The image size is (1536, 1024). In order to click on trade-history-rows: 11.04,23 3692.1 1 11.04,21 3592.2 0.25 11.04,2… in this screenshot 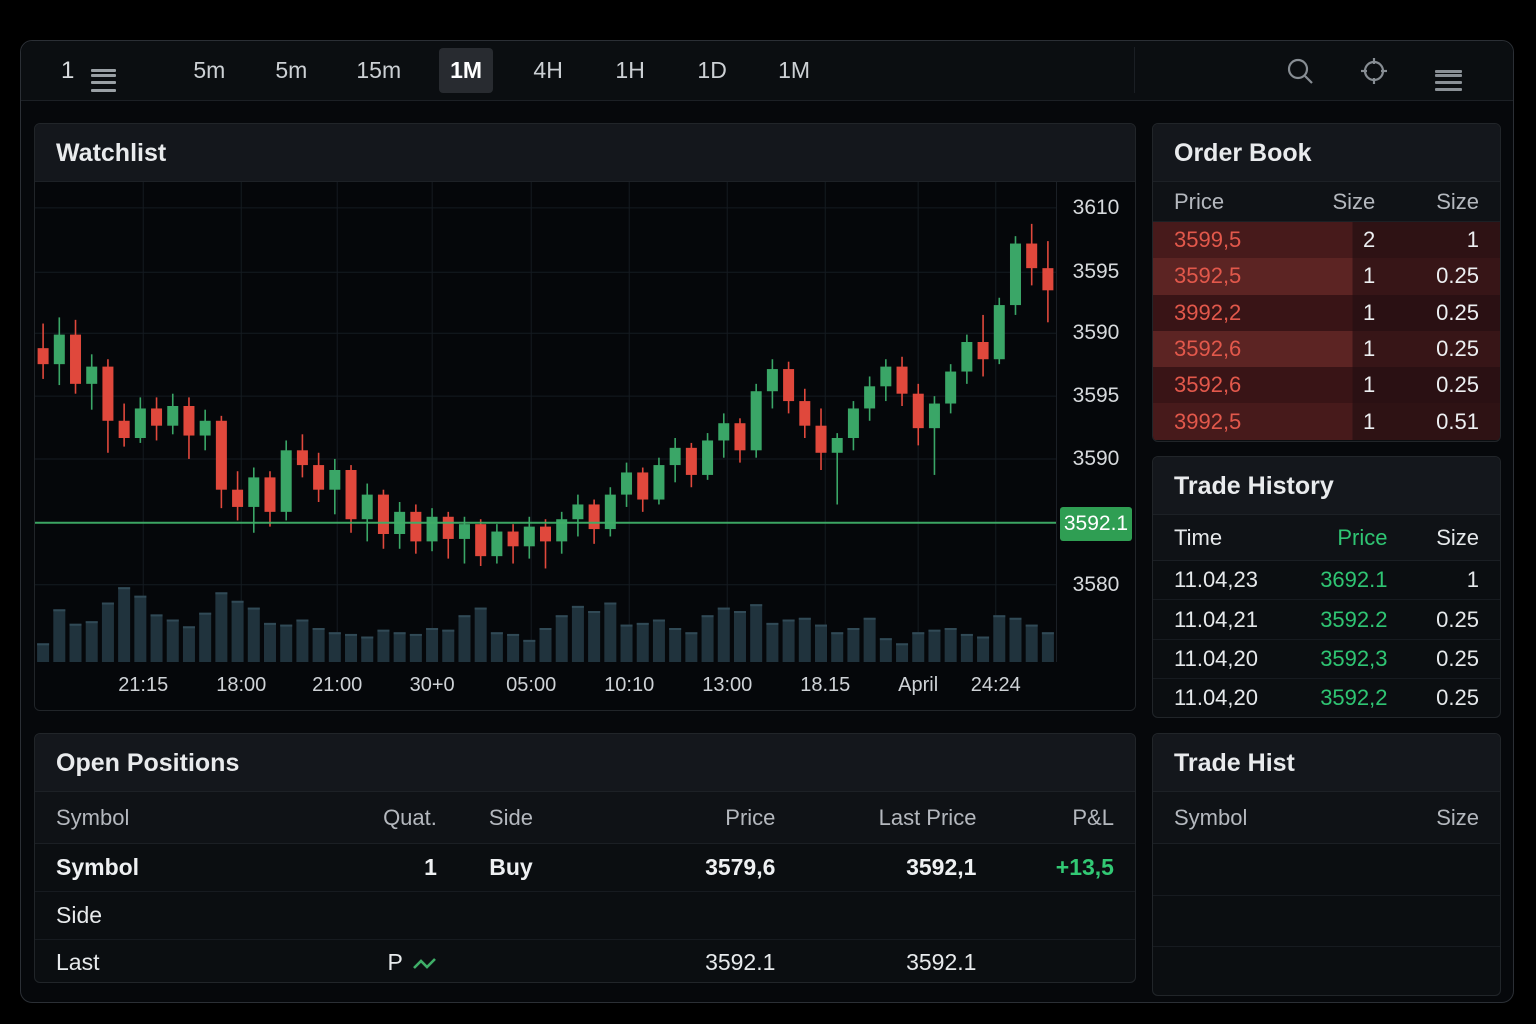, I will do `click(1326, 639)`.